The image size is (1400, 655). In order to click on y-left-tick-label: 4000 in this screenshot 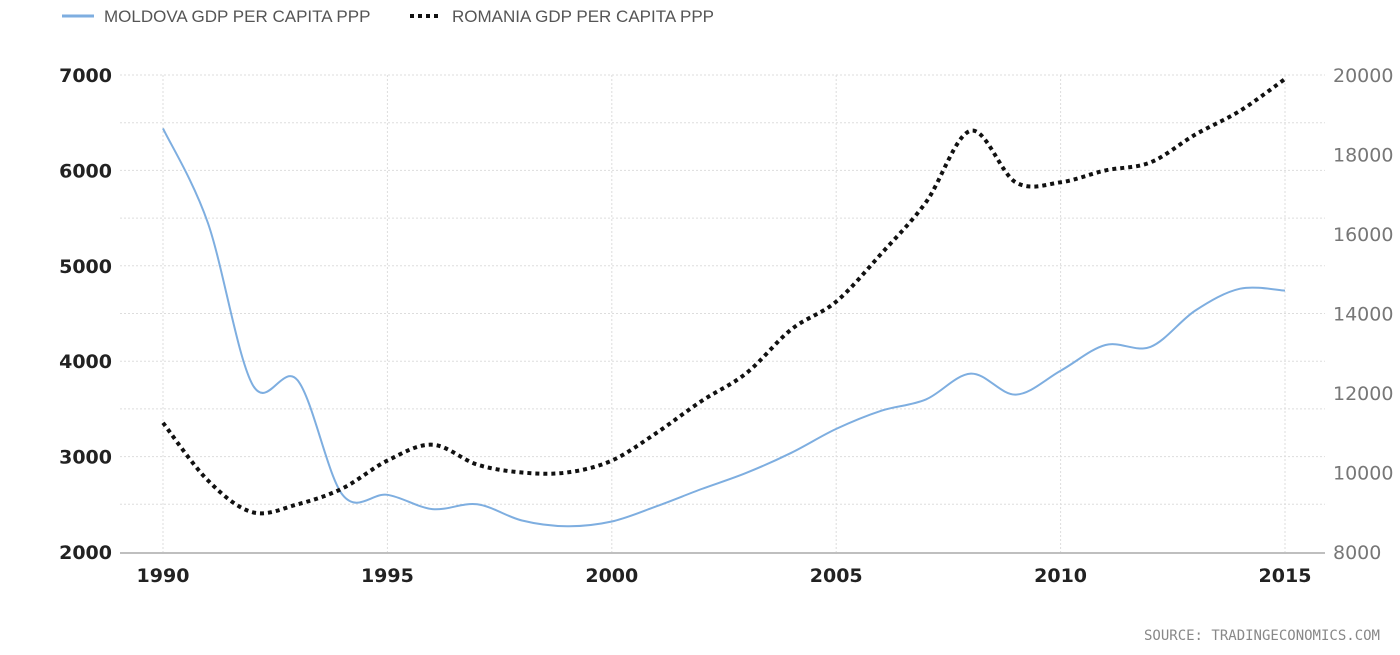, I will do `click(85, 362)`.